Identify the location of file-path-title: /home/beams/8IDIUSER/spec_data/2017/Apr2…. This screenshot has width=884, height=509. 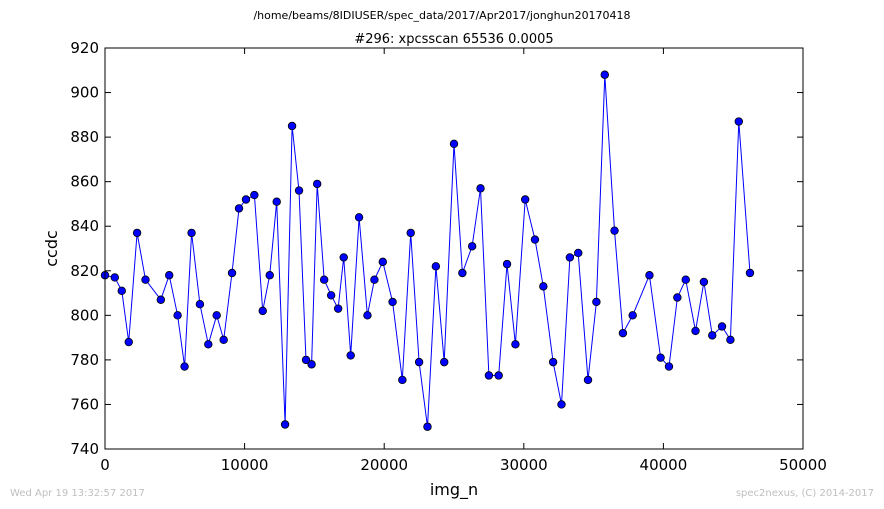
(442, 15).